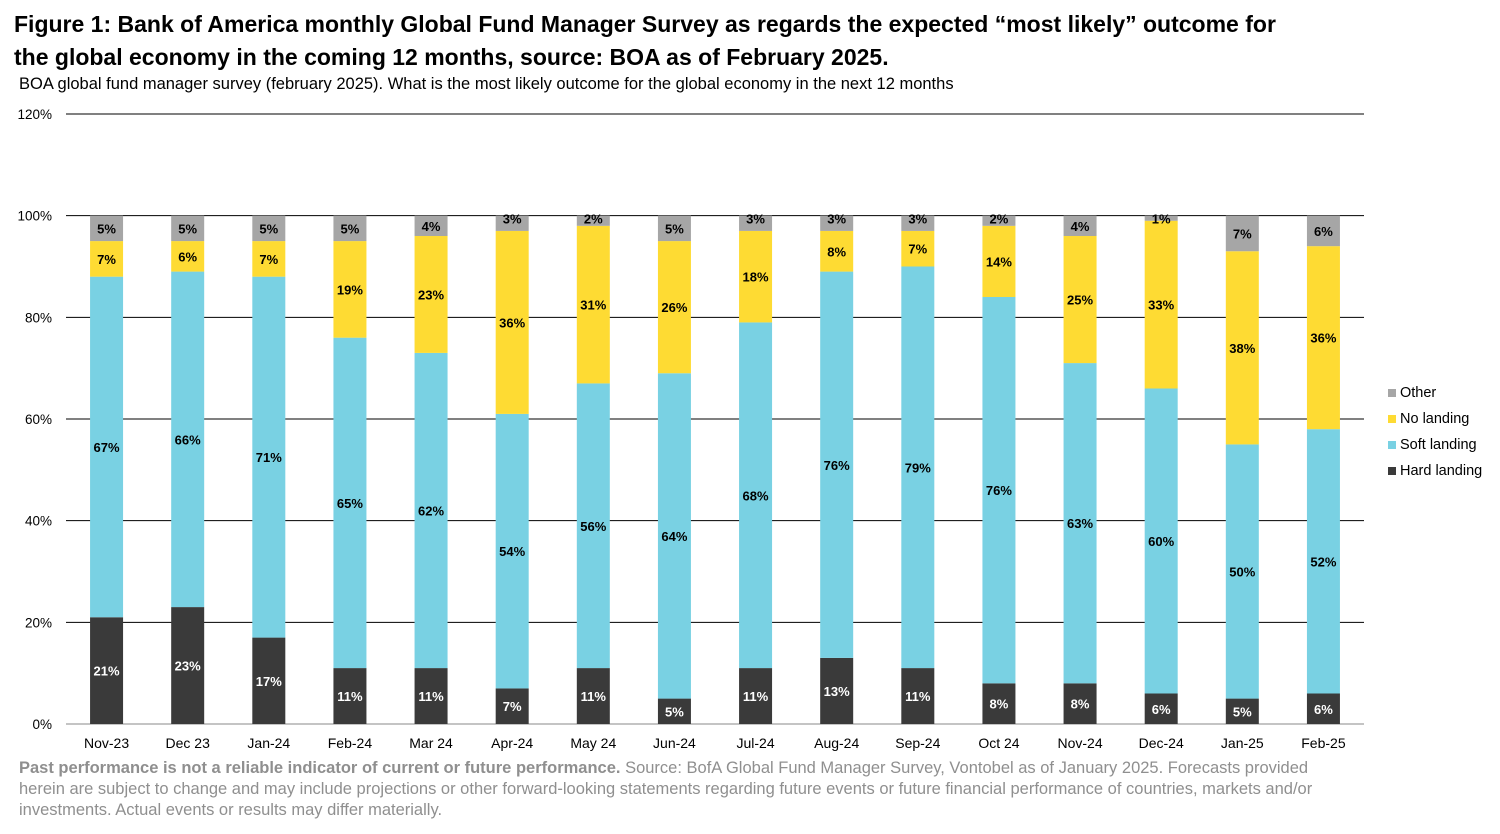 This screenshot has height=834, width=1500. I want to click on data-label: 67%, so click(107, 447).